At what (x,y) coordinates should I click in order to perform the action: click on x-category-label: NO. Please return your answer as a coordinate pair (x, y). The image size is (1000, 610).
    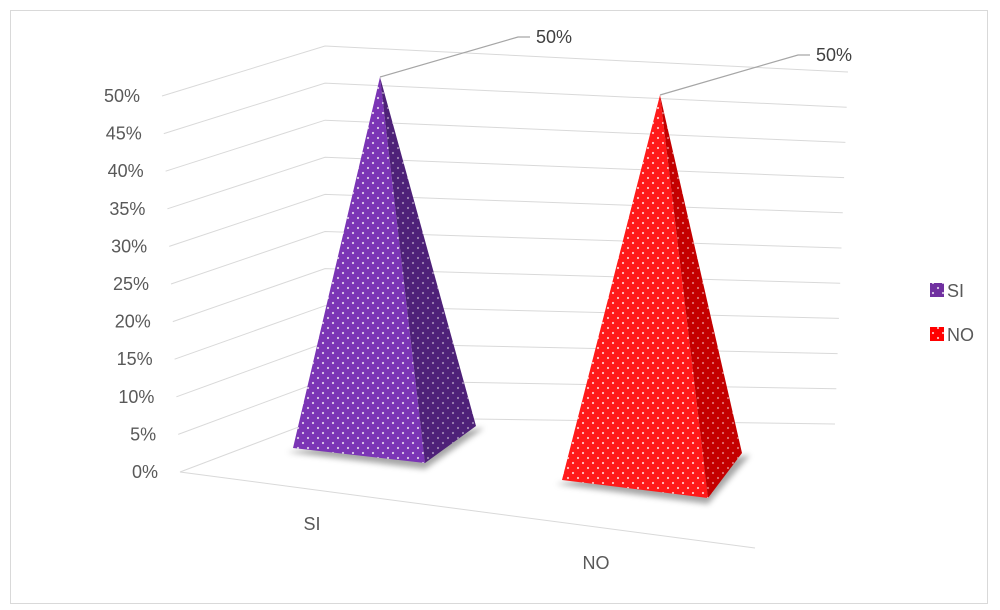
    Looking at the image, I should click on (596, 563).